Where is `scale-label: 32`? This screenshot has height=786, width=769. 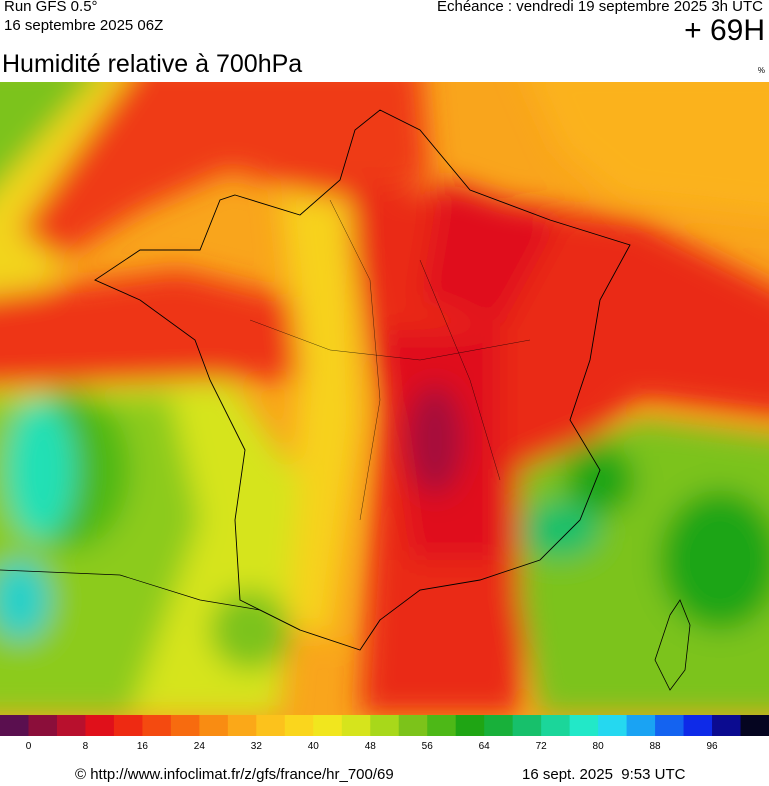 scale-label: 32 is located at coordinates (257, 746).